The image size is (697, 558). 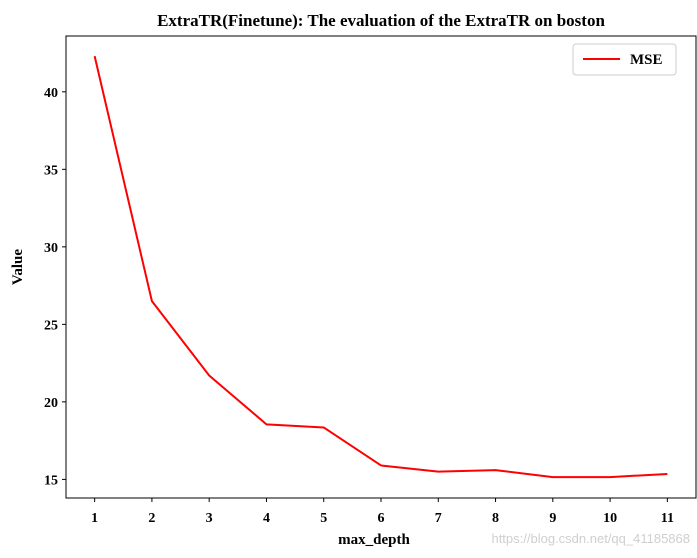 I want to click on x-tick-label: 4, so click(x=266, y=518).